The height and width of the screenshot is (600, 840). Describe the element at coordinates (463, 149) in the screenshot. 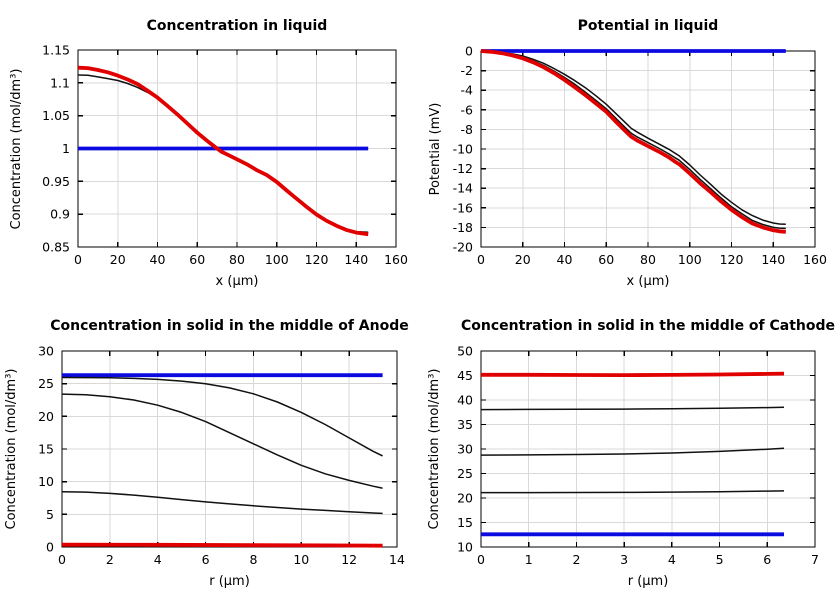

I see `y-tick-label: -10` at that location.